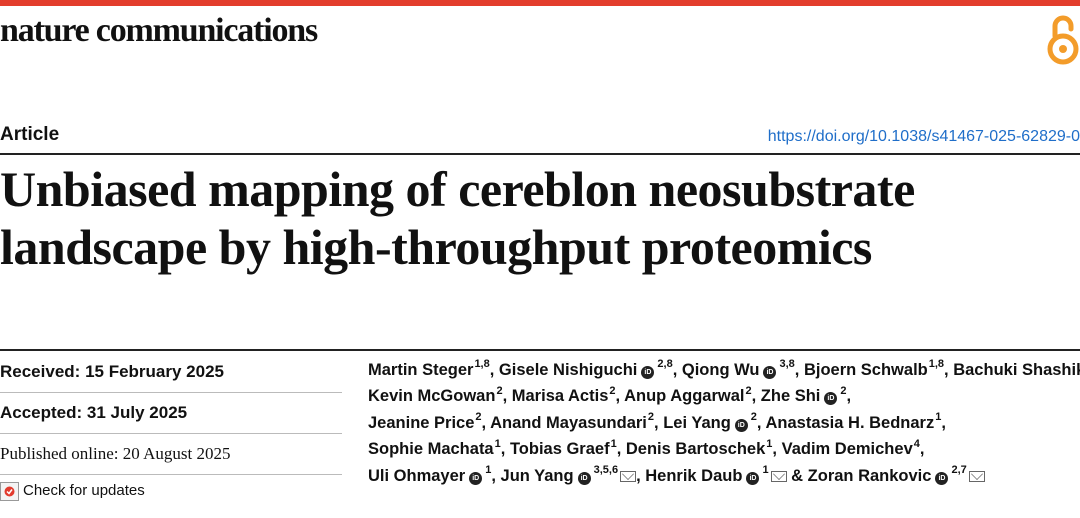  What do you see at coordinates (1063, 40) in the screenshot?
I see `open-access-lock-icon` at bounding box center [1063, 40].